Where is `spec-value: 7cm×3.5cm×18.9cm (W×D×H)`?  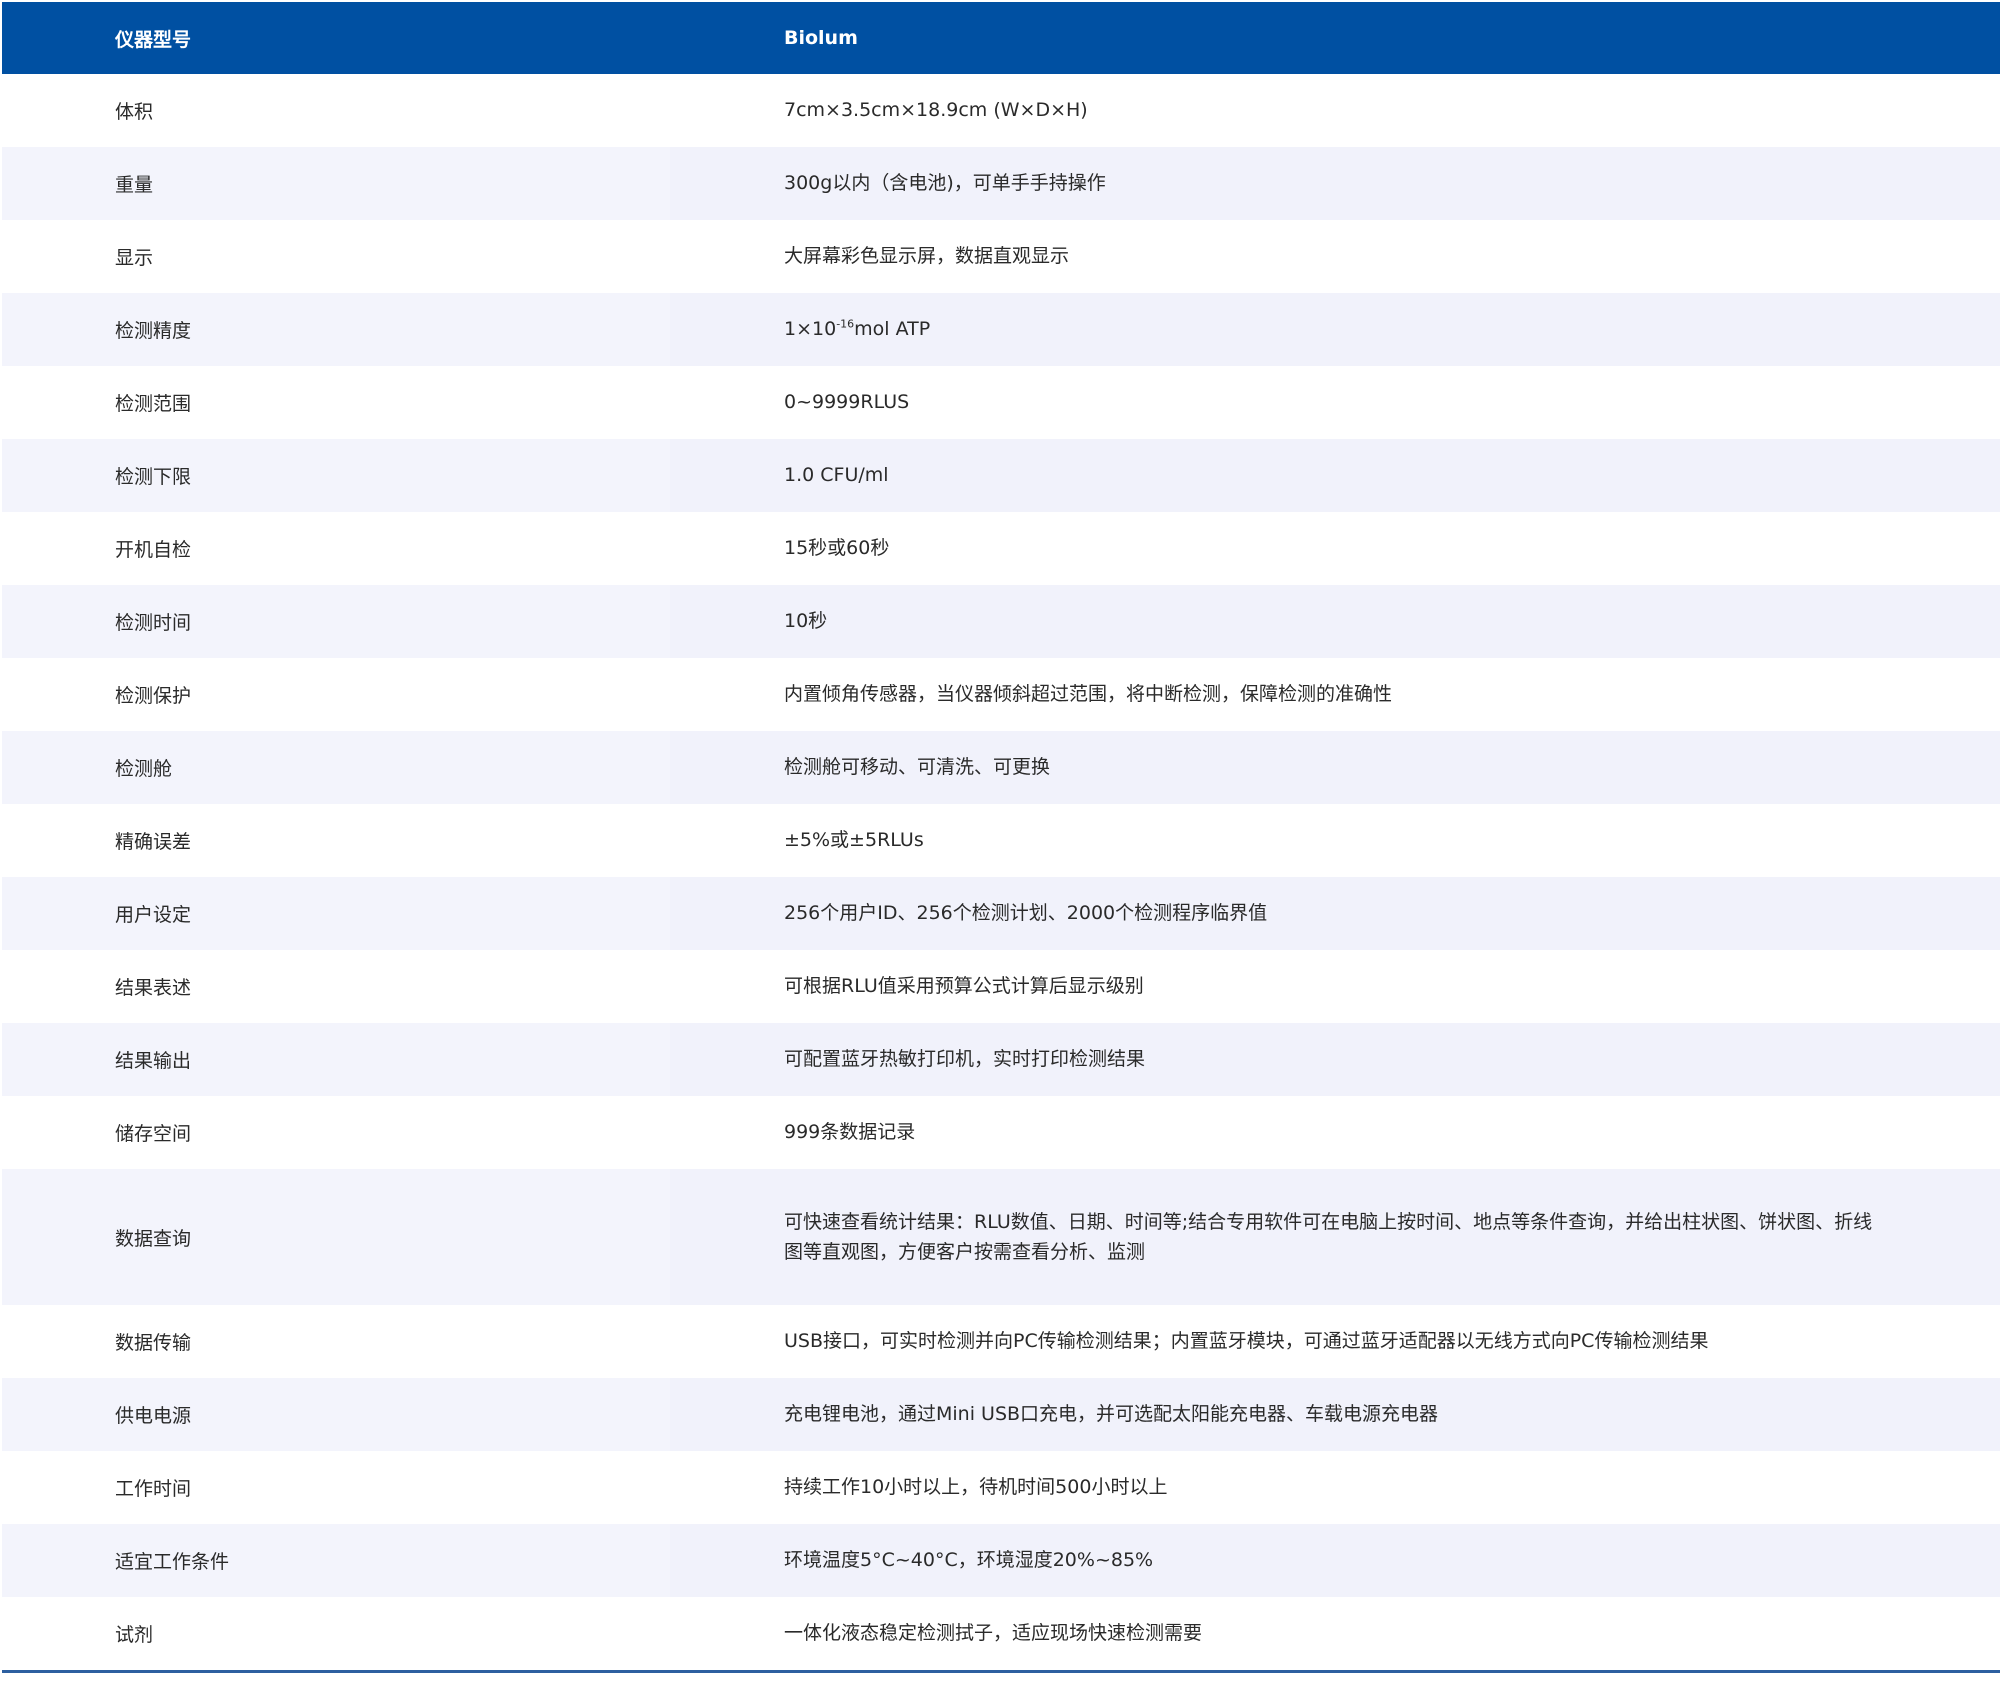 spec-value: 7cm×3.5cm×18.9cm (W×D×H) is located at coordinates (1335, 110).